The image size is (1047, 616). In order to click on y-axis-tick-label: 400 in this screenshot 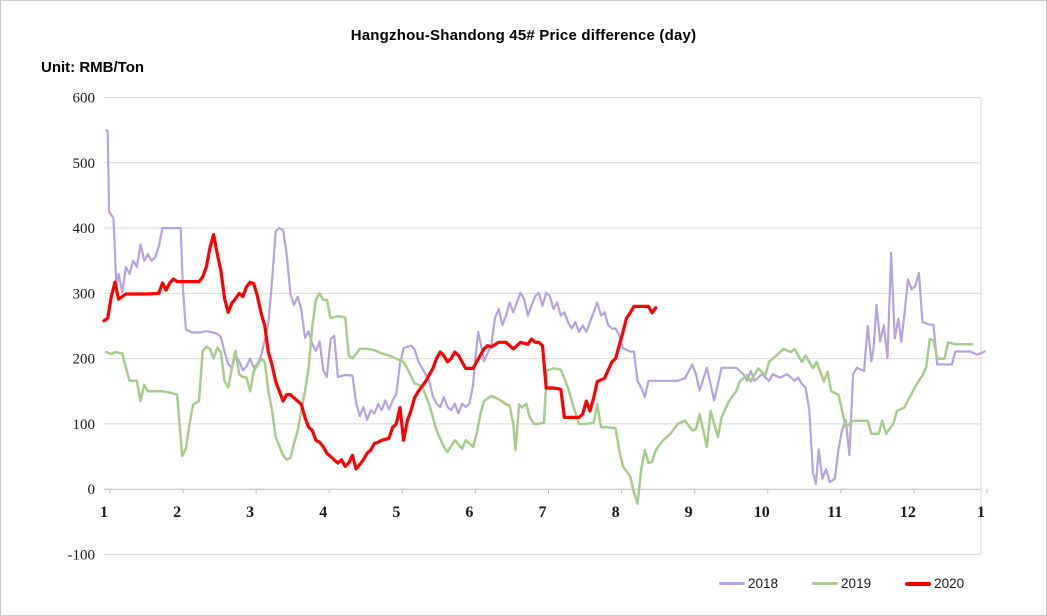, I will do `click(84, 229)`.